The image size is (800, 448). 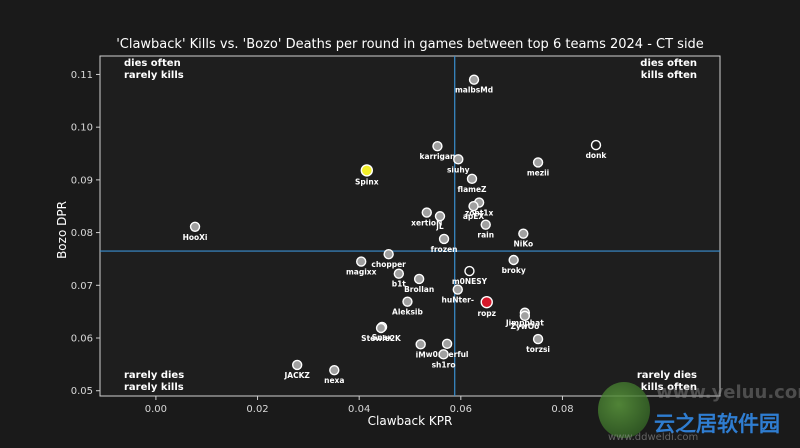 I want to click on point-label: torzsi, so click(x=538, y=349).